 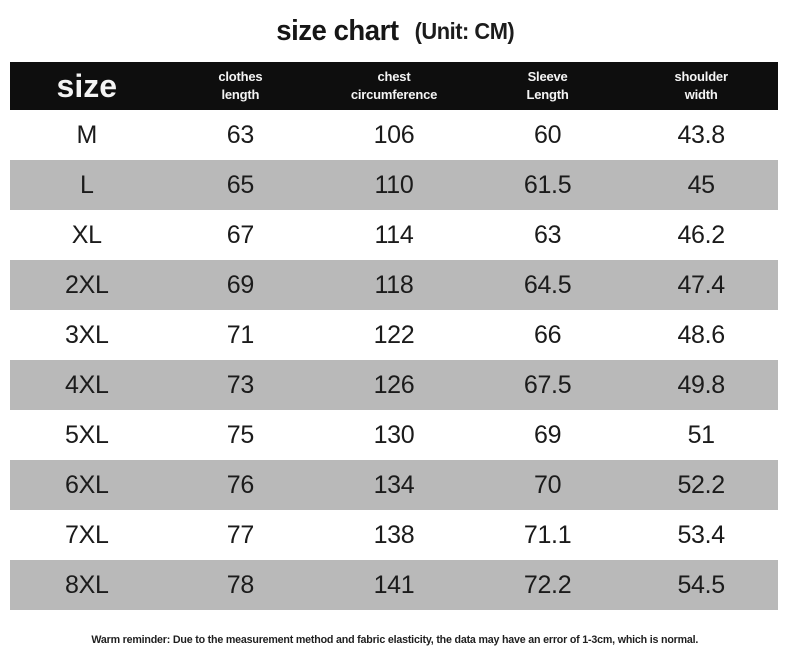 I want to click on value-cell: 45, so click(x=701, y=184).